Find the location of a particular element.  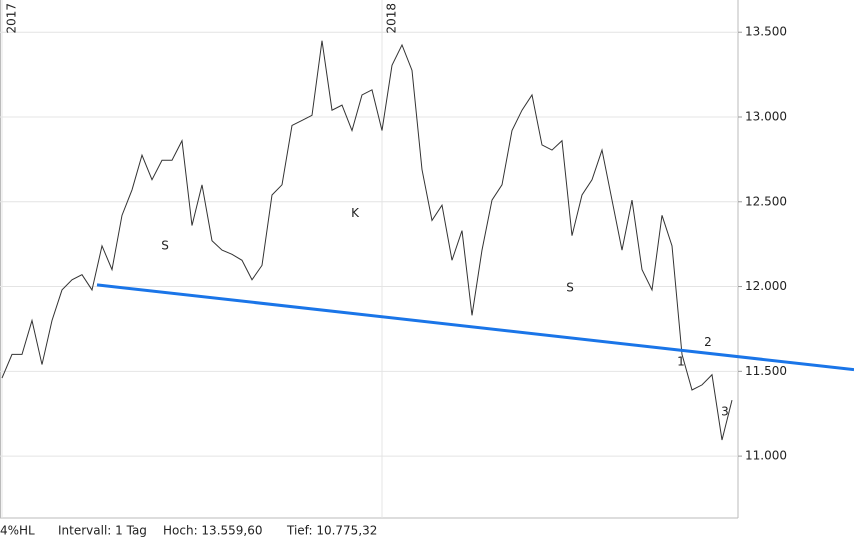

annotation: 2 is located at coordinates (708, 342).